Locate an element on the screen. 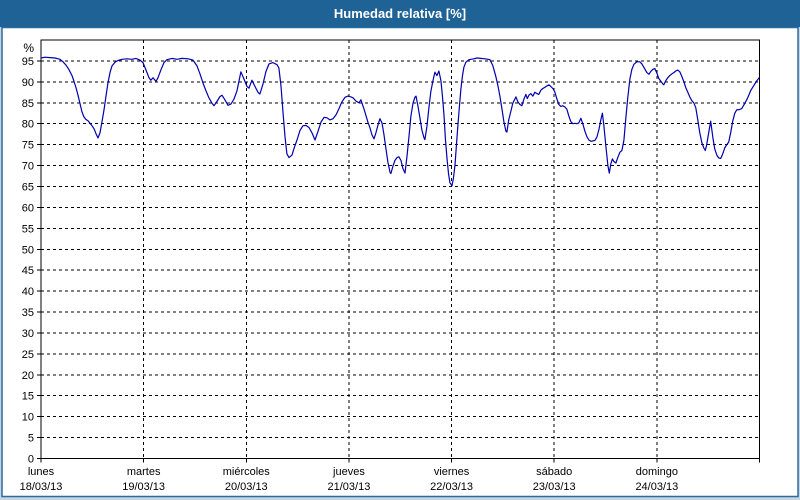 The image size is (800, 500). y-tick-label: 45 is located at coordinates (28, 271).